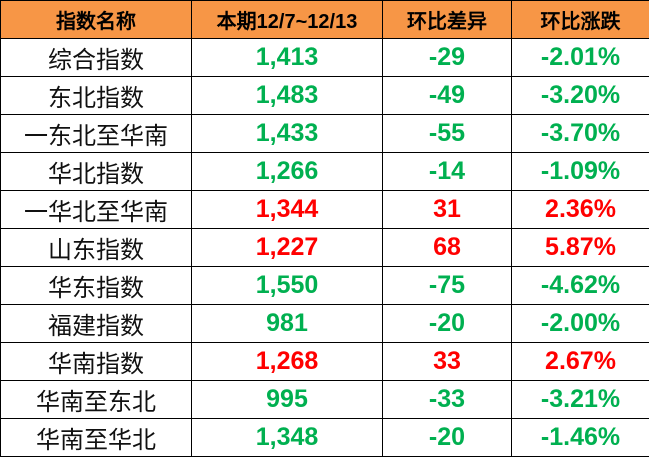 This screenshot has width=649, height=457. Describe the element at coordinates (96, 95) in the screenshot. I see `index-name-cell: 东北指数` at that location.